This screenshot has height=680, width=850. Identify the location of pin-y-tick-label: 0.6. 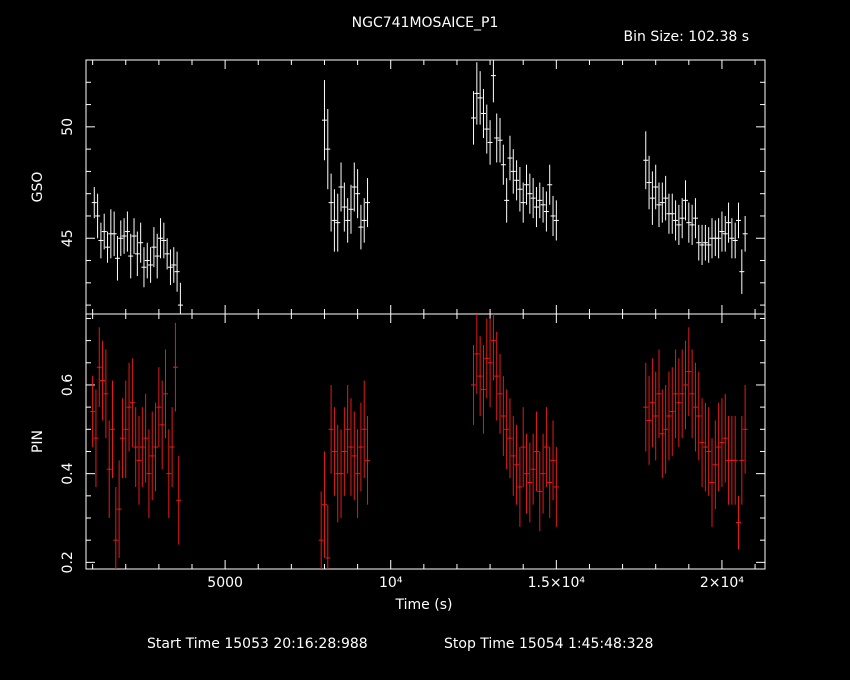
(68, 385).